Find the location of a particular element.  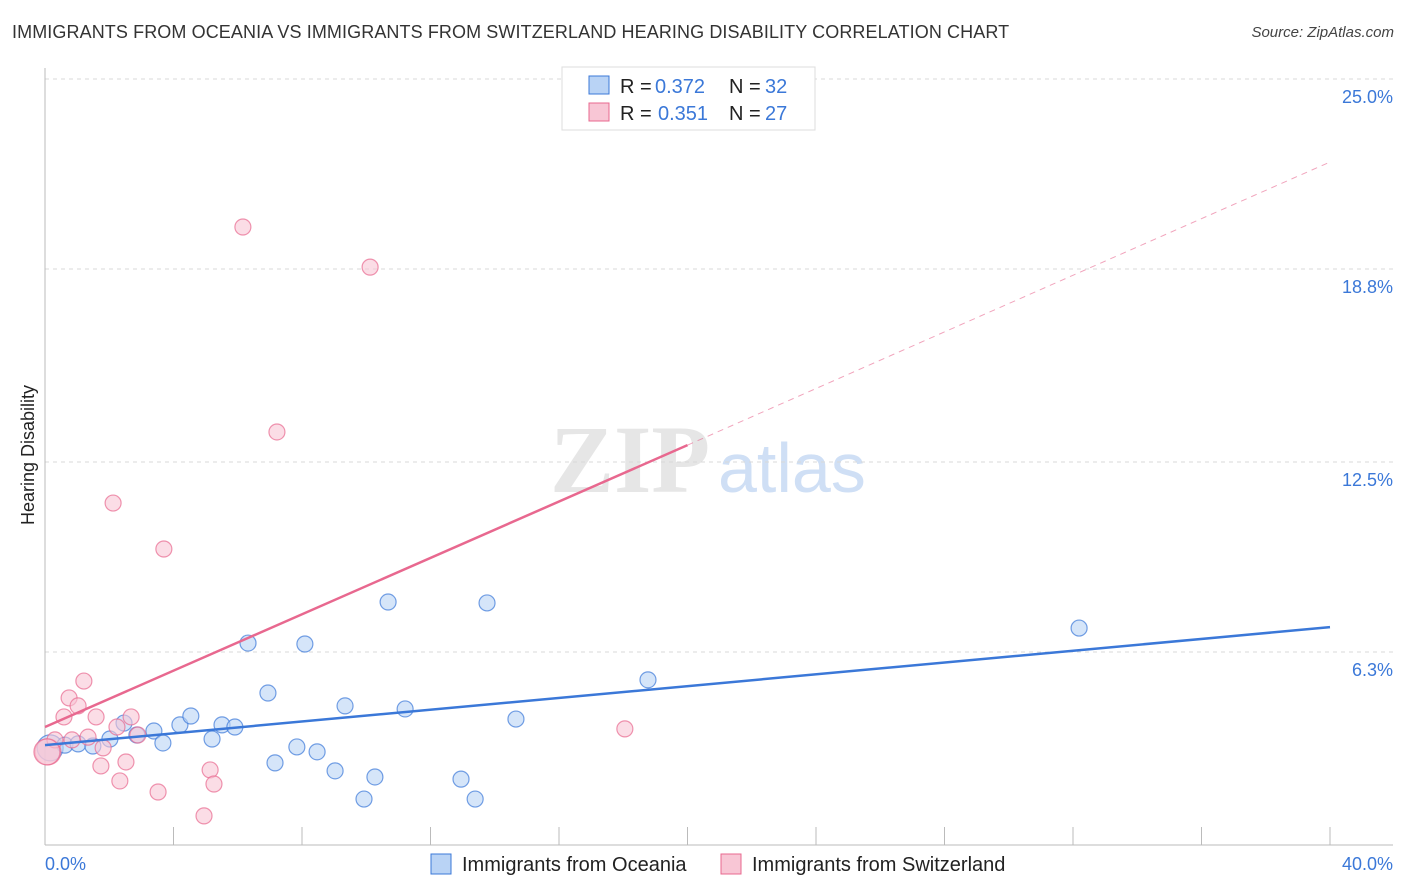

y-axis-label: Hearing Disability is located at coordinates (28, 455).